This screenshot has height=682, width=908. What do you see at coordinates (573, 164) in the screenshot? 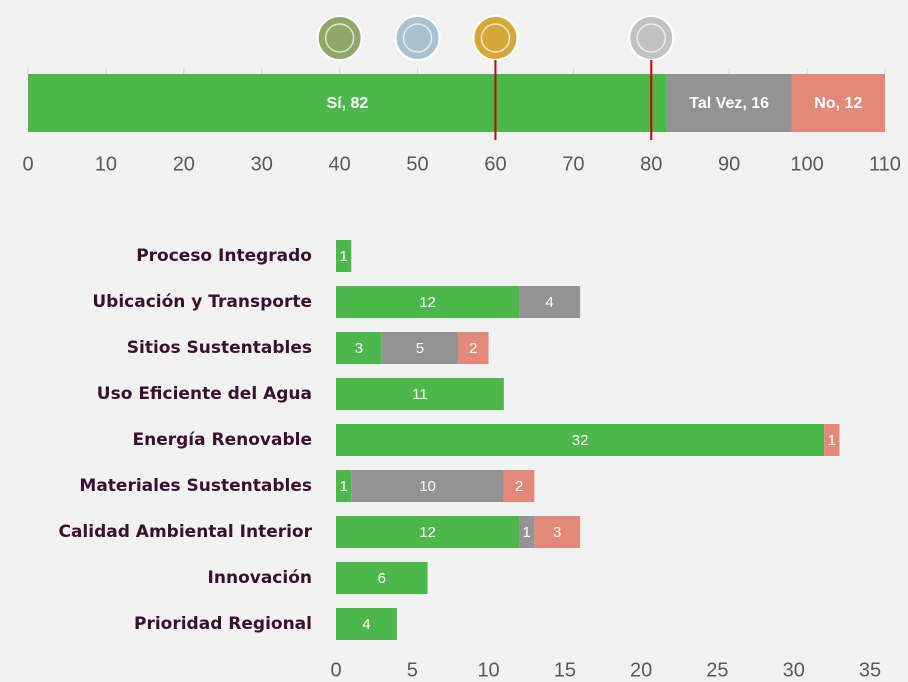
I see `x-tick-label: 70` at bounding box center [573, 164].